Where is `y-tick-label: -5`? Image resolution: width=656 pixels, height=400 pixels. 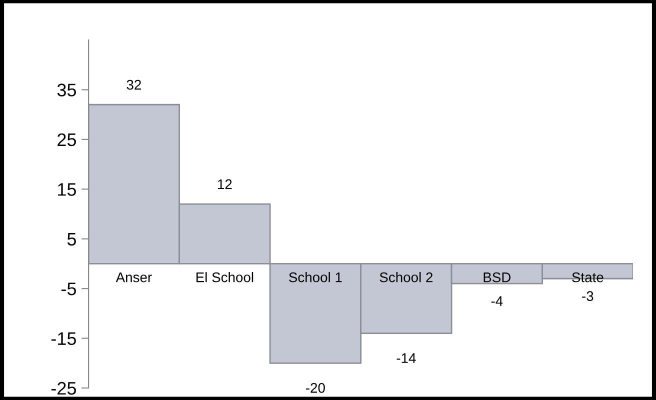 y-tick-label: -5 is located at coordinates (69, 289).